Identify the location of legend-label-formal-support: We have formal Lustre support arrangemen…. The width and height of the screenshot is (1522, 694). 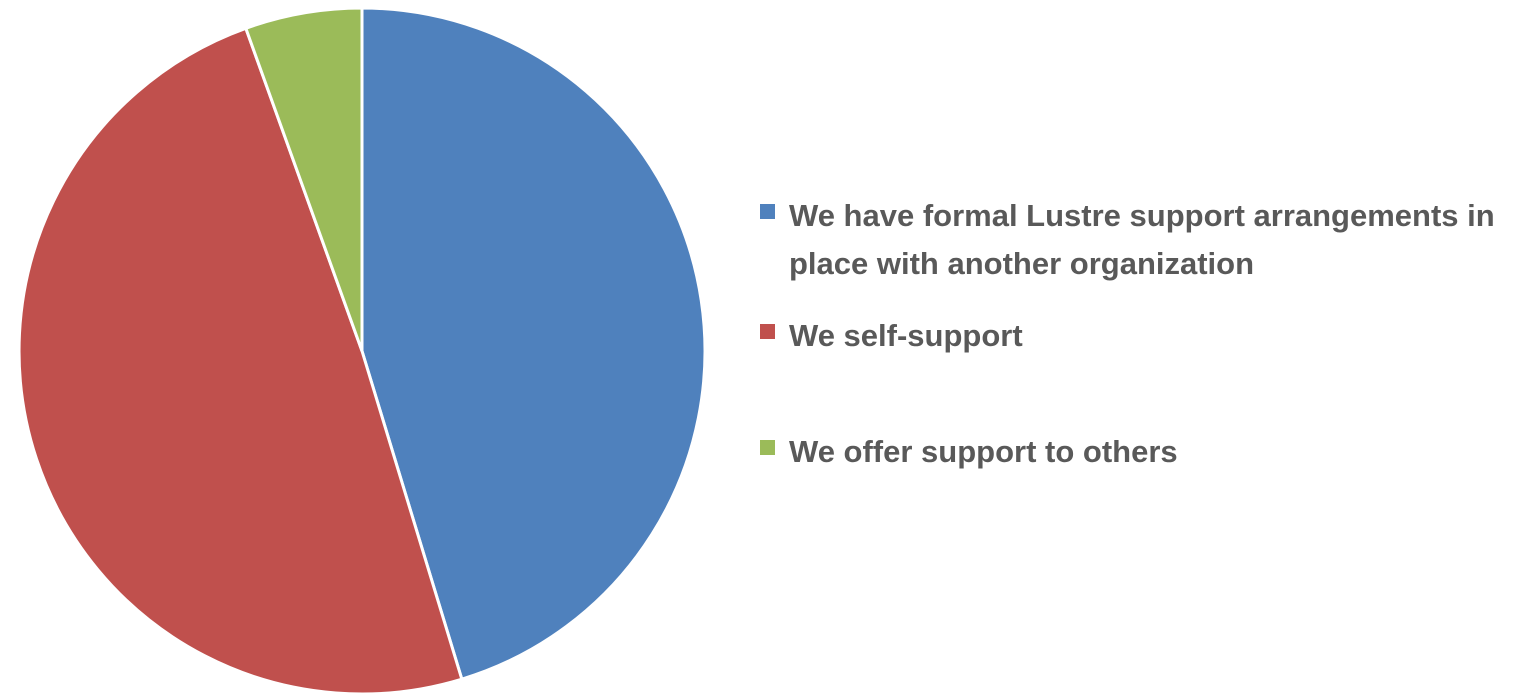
(1142, 239).